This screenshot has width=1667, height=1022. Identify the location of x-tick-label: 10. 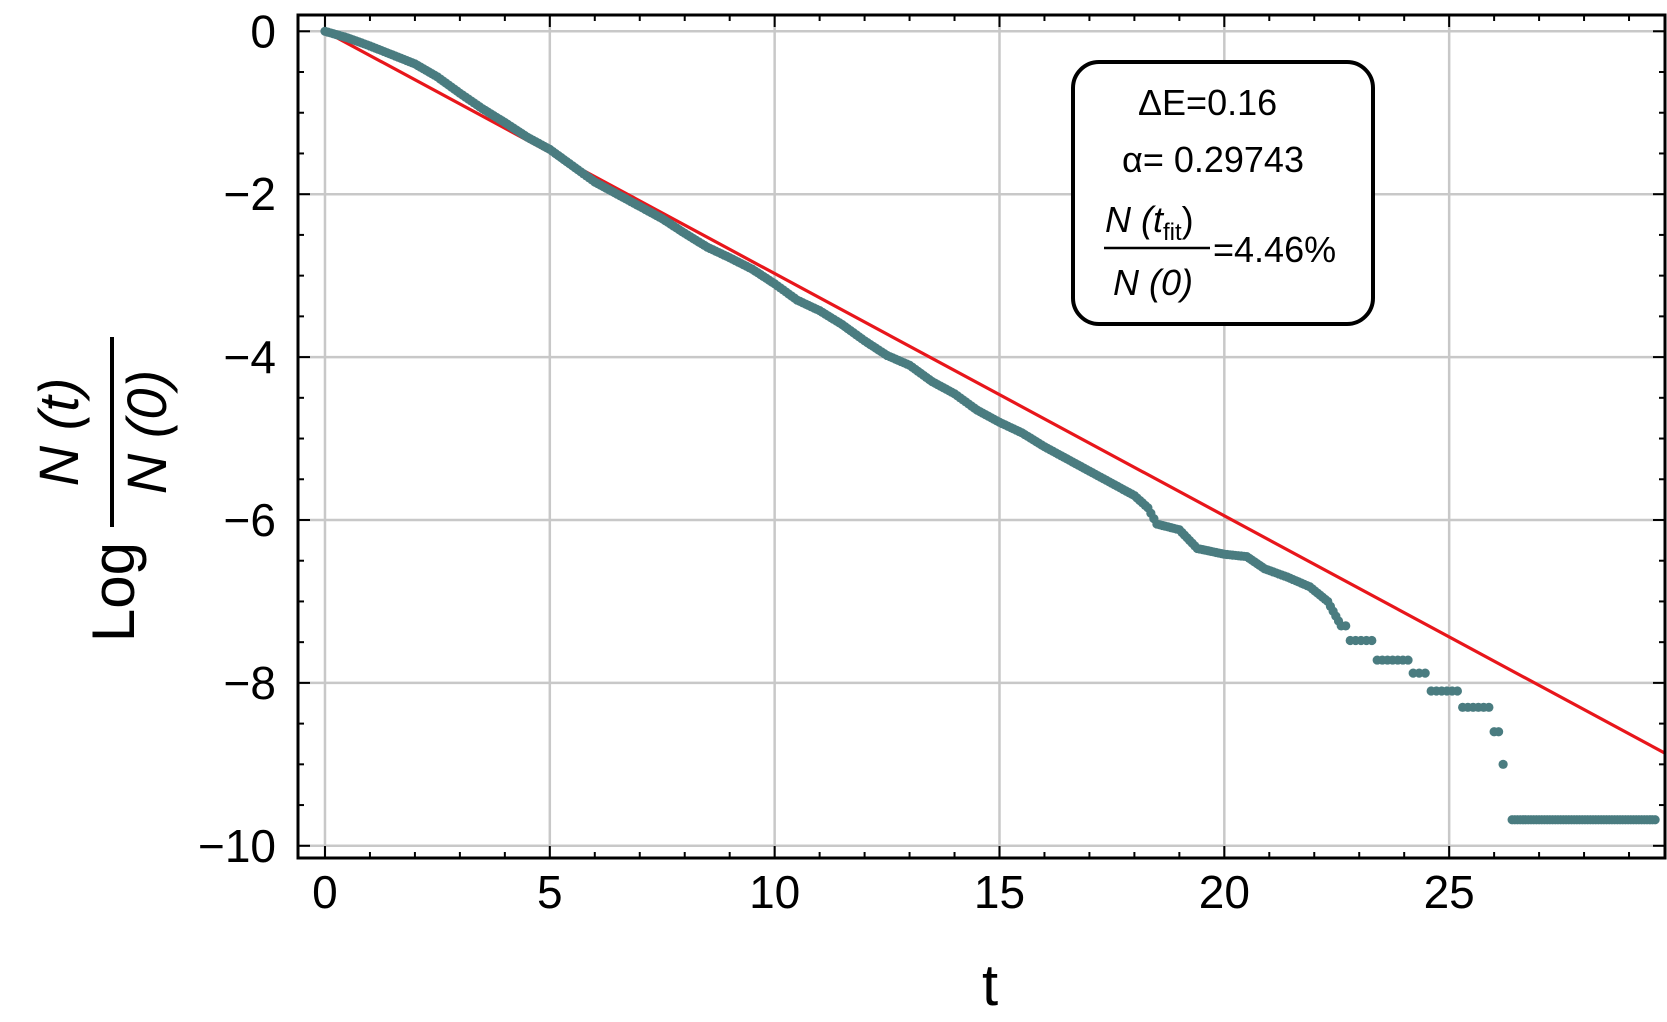
(774, 892).